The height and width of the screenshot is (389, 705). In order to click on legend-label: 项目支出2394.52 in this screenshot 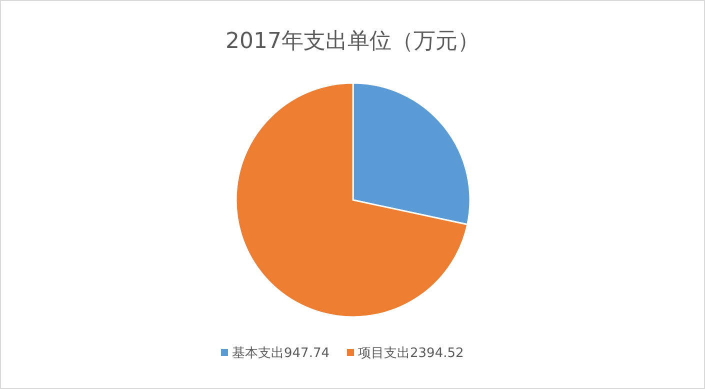, I will do `click(411, 353)`.